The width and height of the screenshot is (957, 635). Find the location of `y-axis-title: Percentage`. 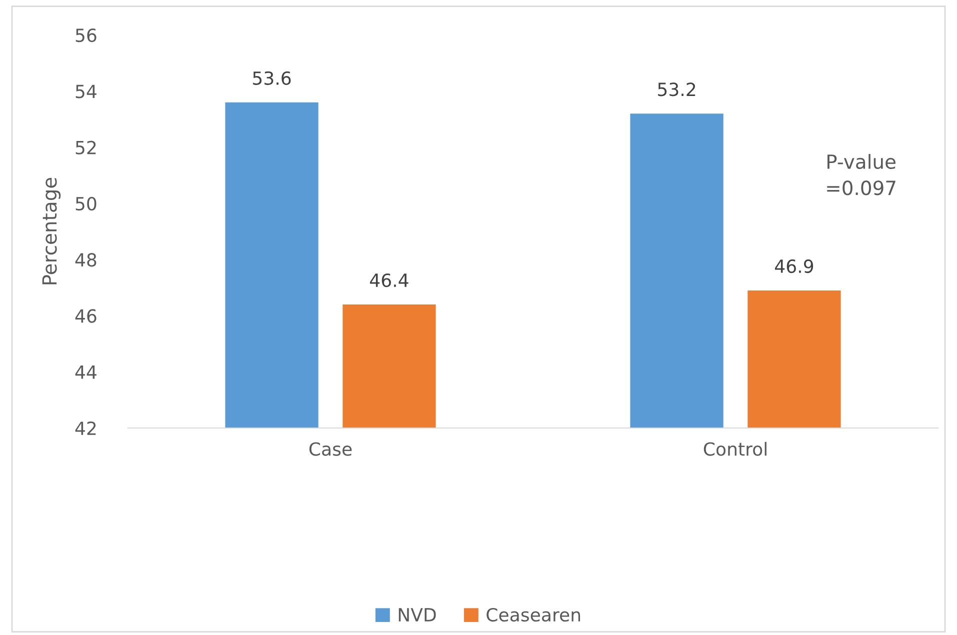

y-axis-title: Percentage is located at coordinates (51, 231).